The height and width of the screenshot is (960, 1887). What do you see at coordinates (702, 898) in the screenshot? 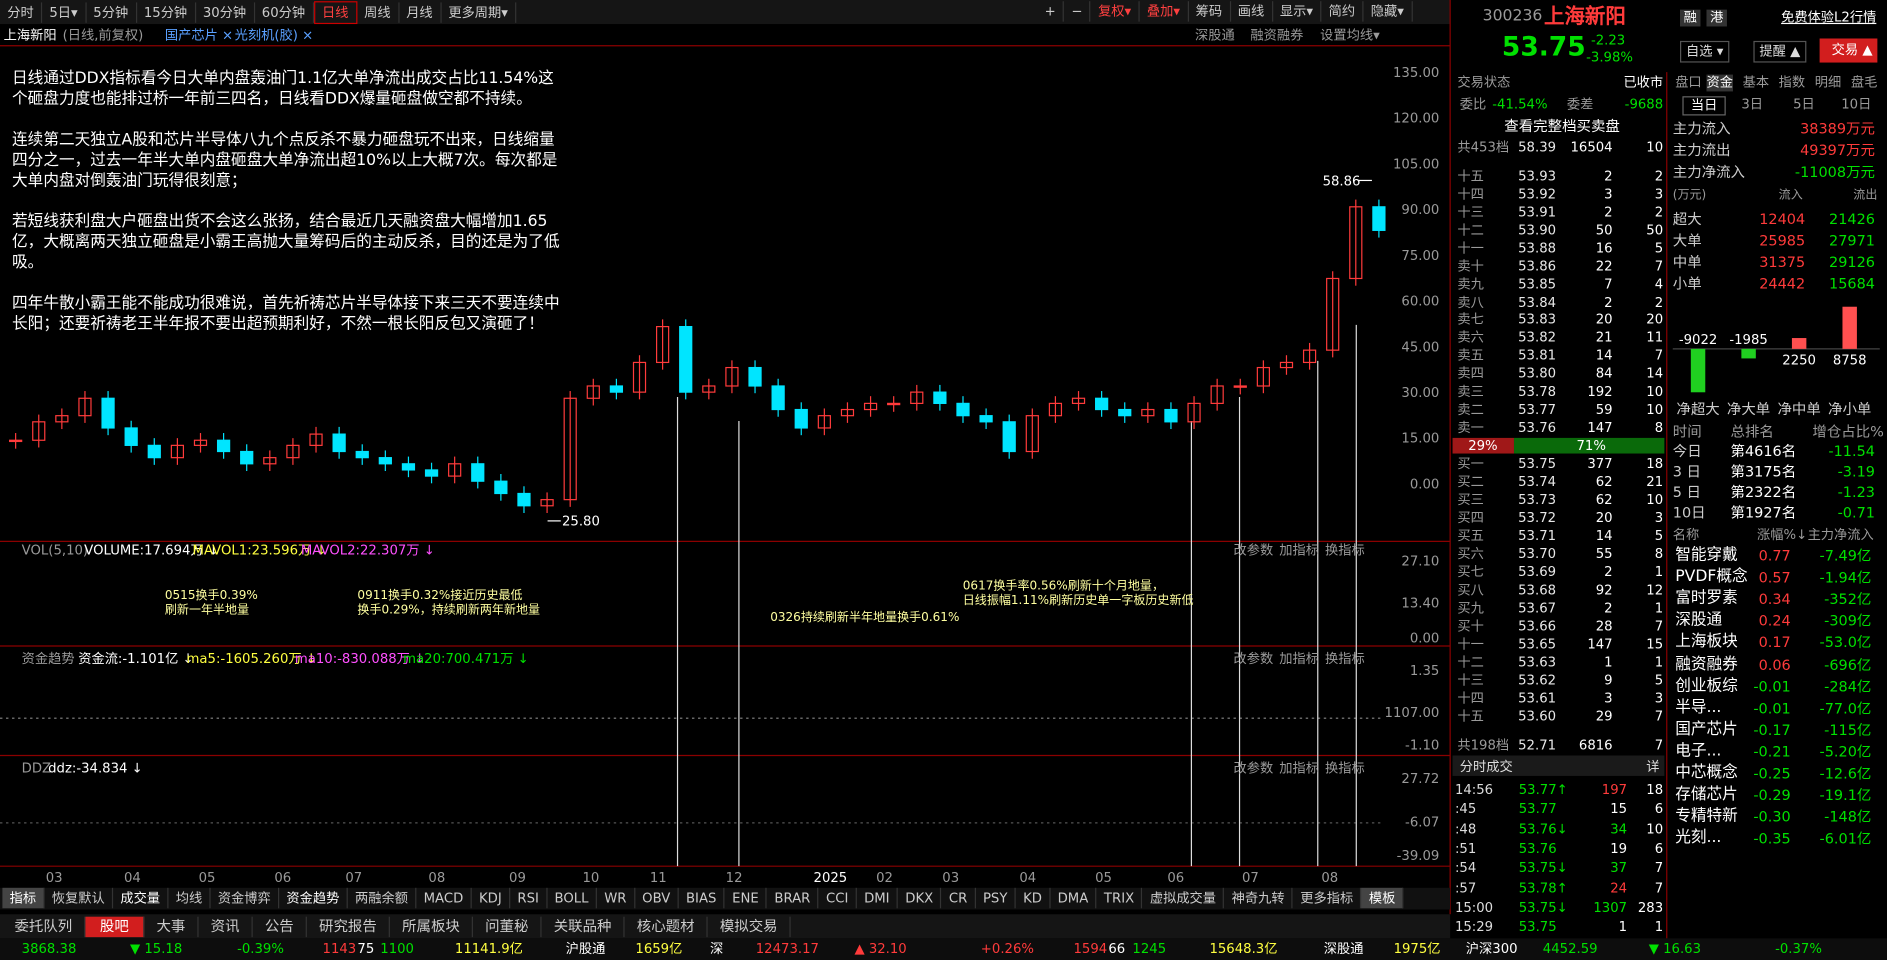
I see `indicator-tab: BIAS` at bounding box center [702, 898].